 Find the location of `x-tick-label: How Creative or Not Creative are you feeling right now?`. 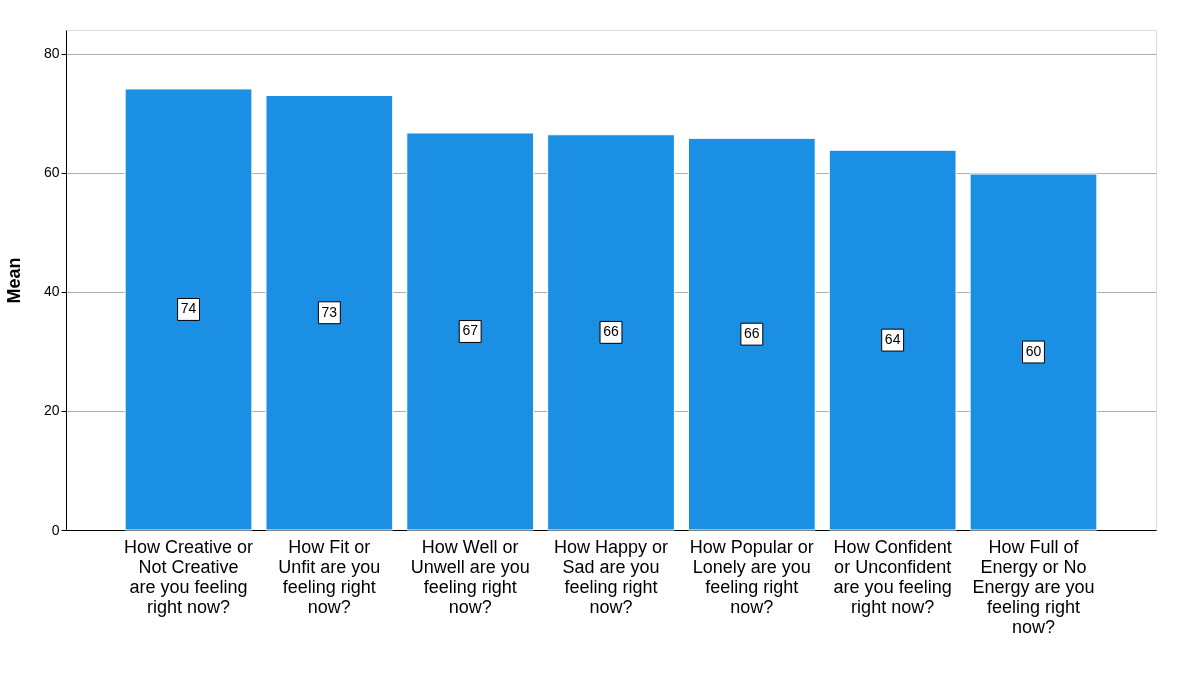

x-tick-label: How Creative or Not Creative are you feeling right now? is located at coordinates (189, 576).